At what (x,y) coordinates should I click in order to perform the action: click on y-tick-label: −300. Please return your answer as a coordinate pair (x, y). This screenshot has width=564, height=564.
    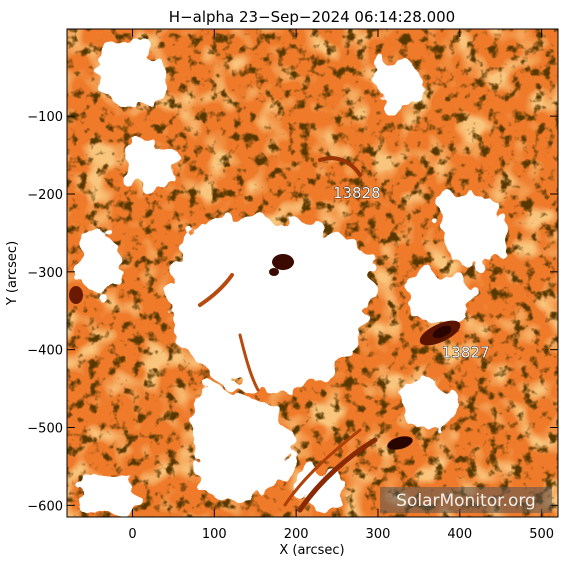
    Looking at the image, I should click on (45, 273).